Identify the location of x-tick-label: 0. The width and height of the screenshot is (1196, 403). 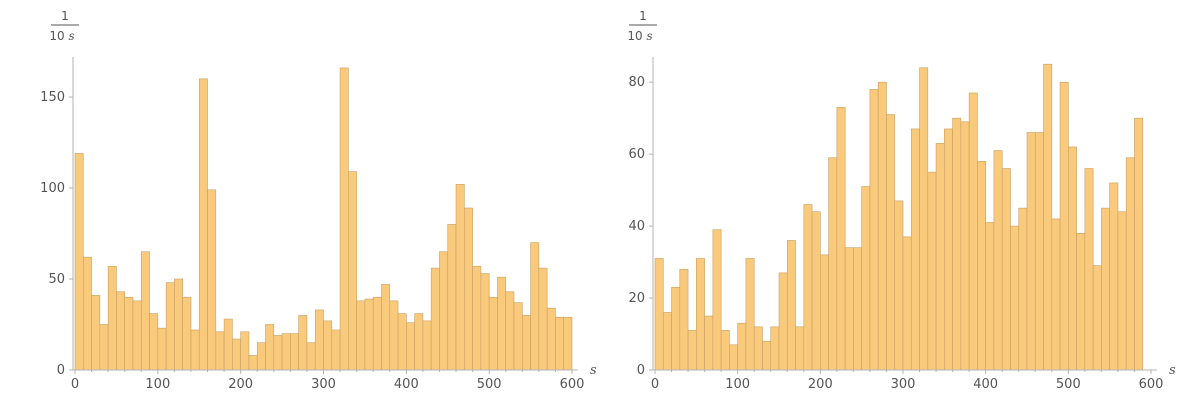
(75, 384).